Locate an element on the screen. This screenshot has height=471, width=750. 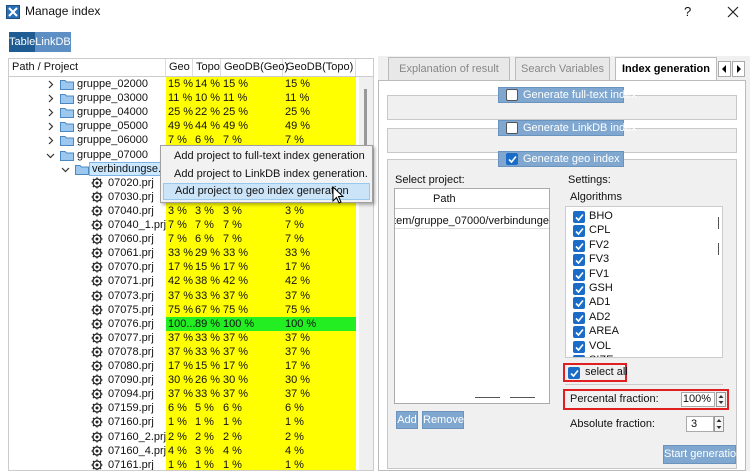
path-row: teilesystem/gruppe_07000/verbindunge is located at coordinates (472, 222).